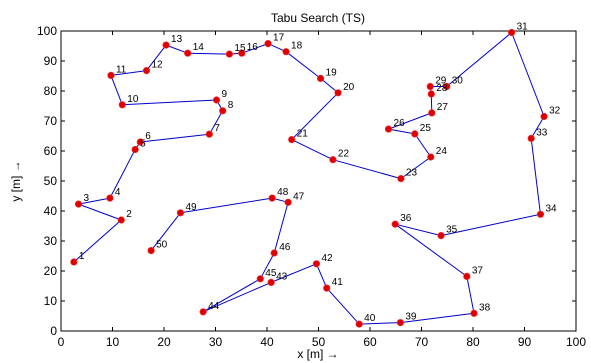 Image resolution: width=591 pixels, height=363 pixels. What do you see at coordinates (327, 258) in the screenshot?
I see `city-label: 42` at bounding box center [327, 258].